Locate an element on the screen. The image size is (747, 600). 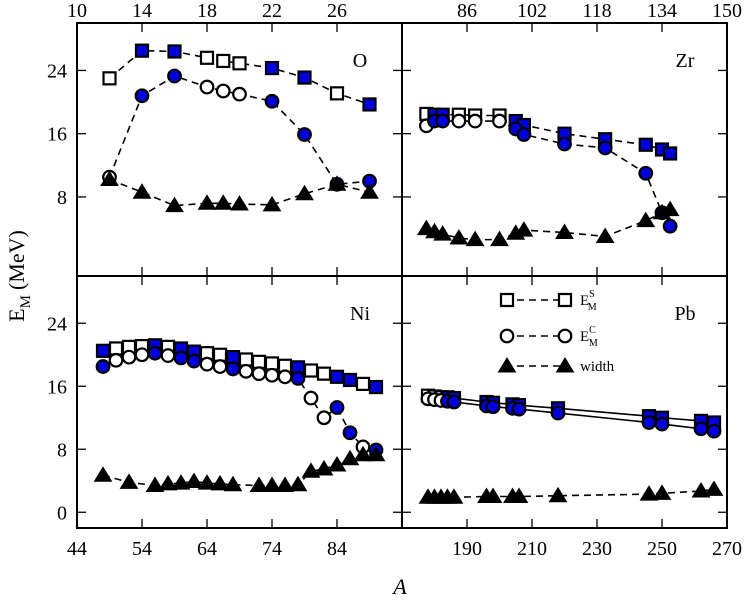
y-axis-label-units: (MeV) is located at coordinates (16, 260).